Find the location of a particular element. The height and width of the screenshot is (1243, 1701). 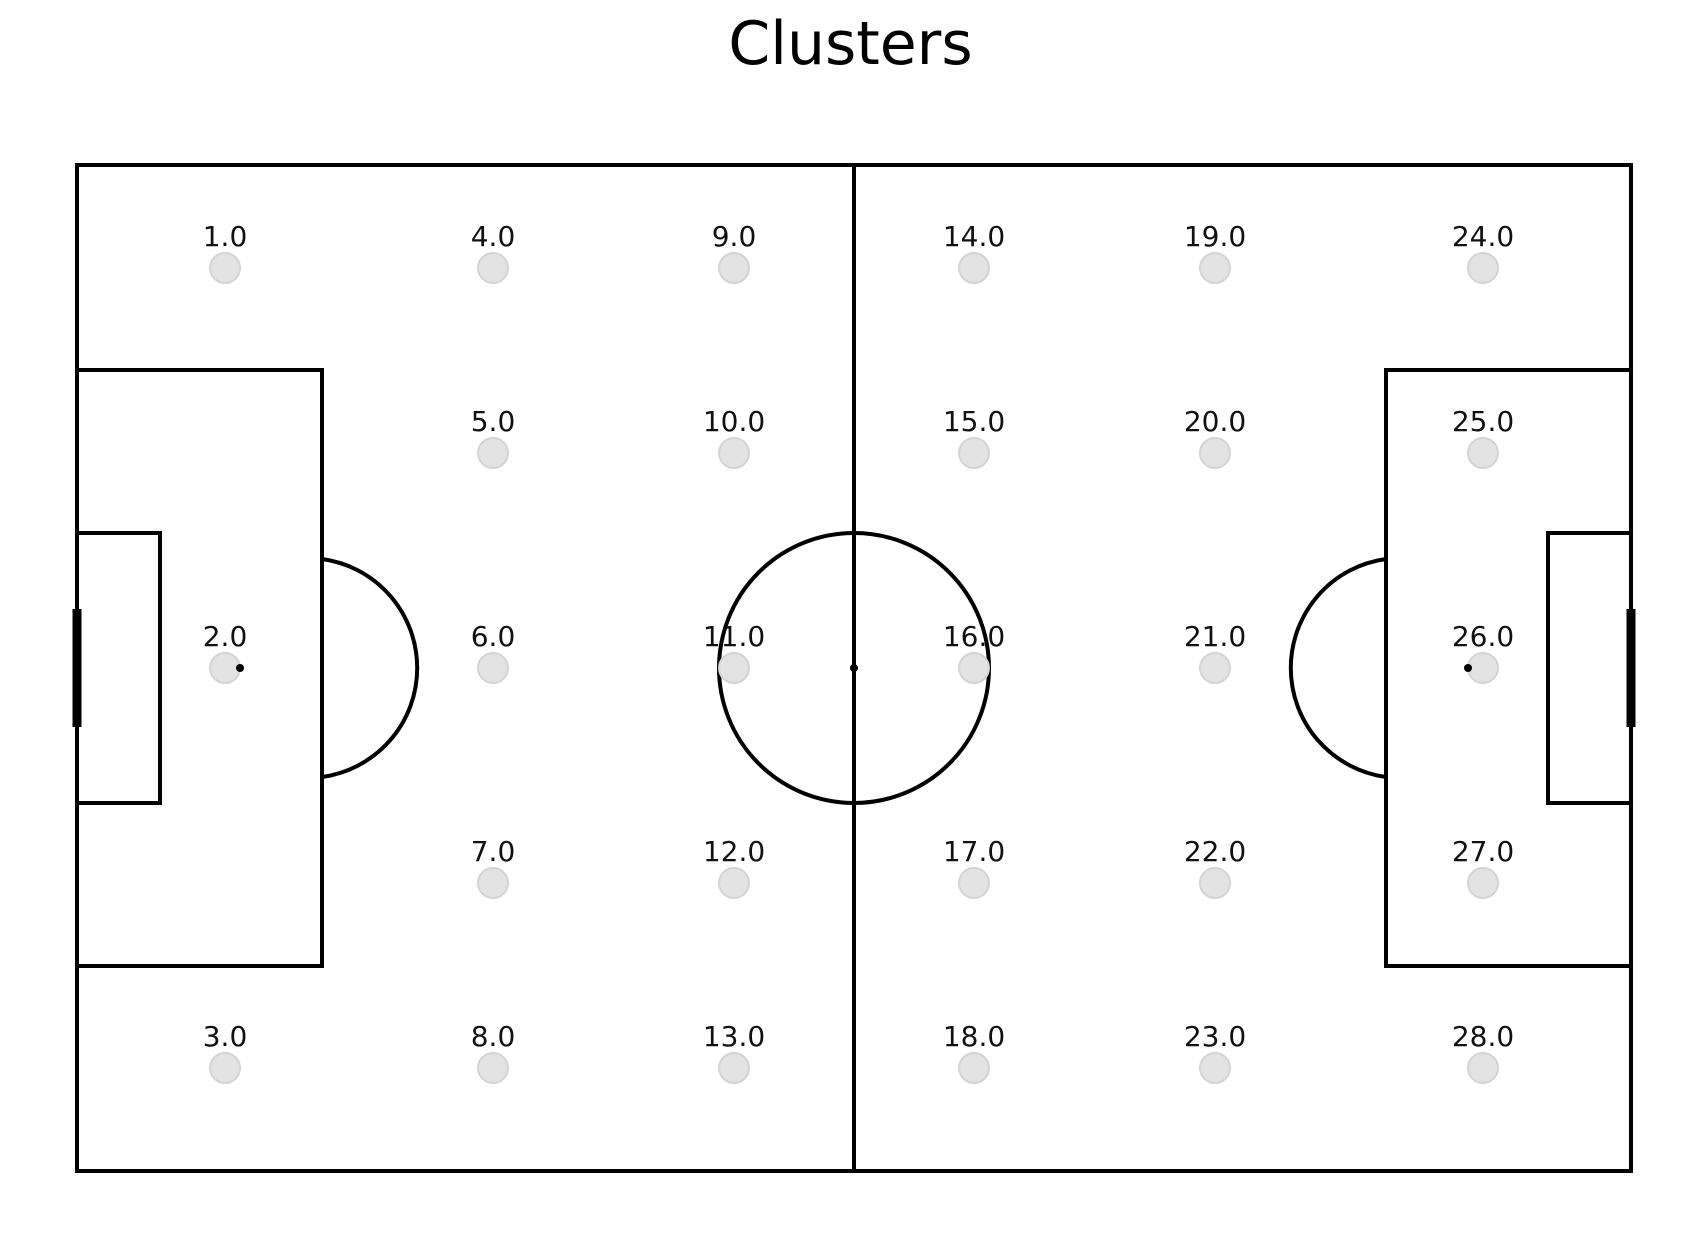

cluster-12.0: 12.0 is located at coordinates (734, 867).